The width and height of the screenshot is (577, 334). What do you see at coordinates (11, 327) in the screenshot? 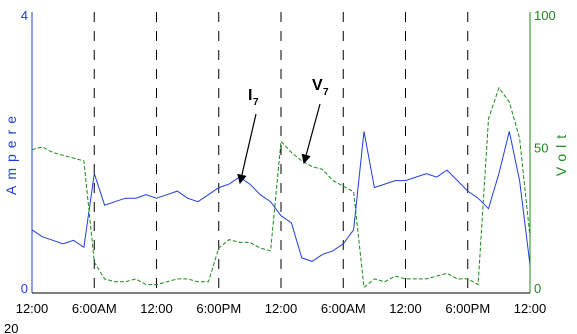
I see `corner-label: 20` at bounding box center [11, 327].